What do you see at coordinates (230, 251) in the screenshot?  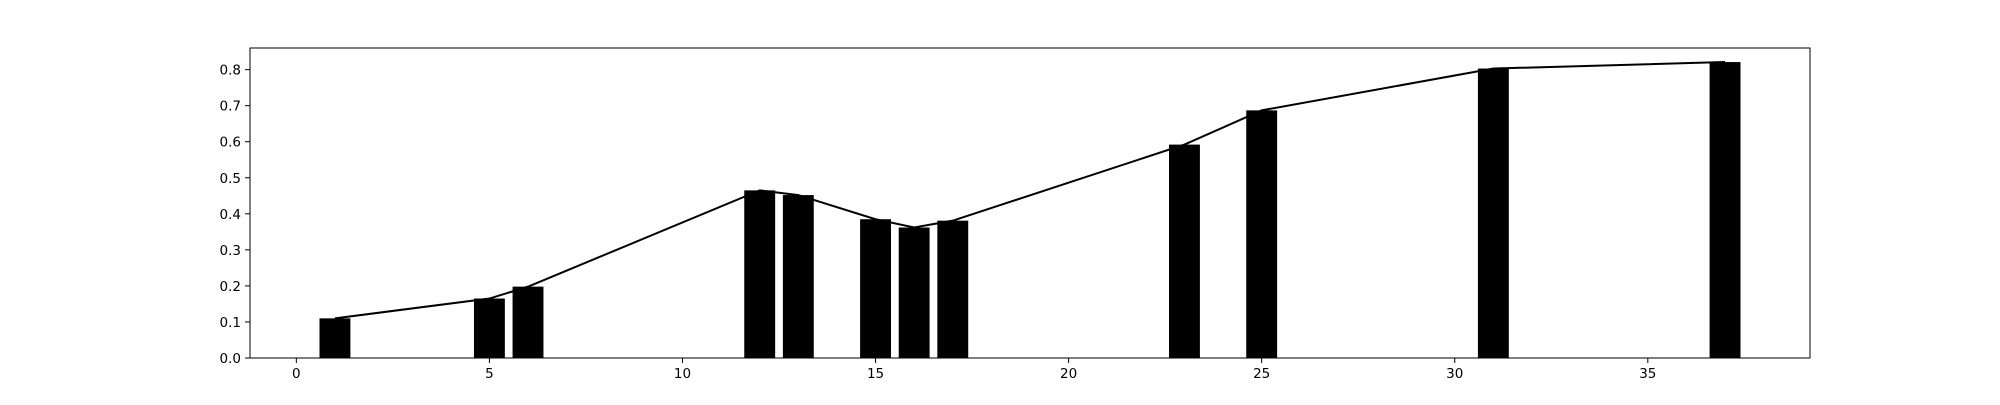 I see `y-tick-label: 0.3` at bounding box center [230, 251].